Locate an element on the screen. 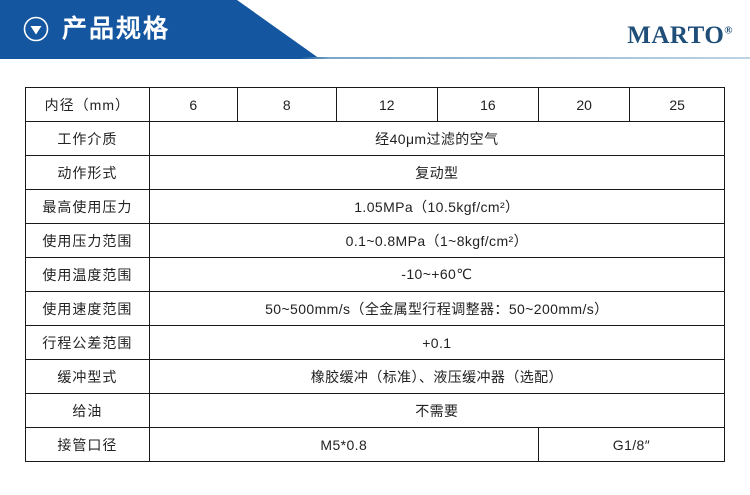 The height and width of the screenshot is (495, 750). spec-value-cushion-type: 橡胶缓冲（标准）、液压缓冲器（选配） is located at coordinates (437, 376).